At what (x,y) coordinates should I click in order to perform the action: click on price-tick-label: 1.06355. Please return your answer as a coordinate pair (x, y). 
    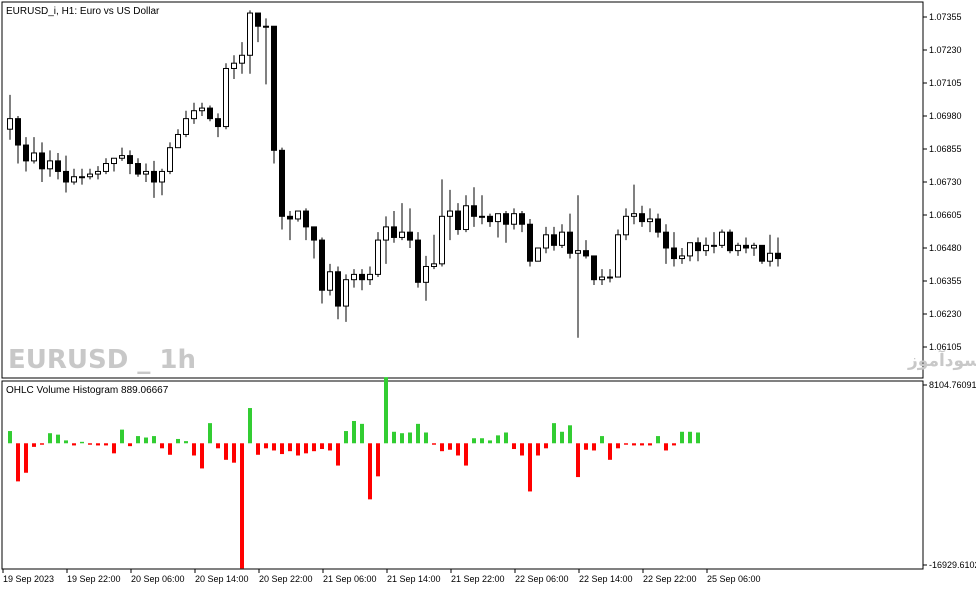
    Looking at the image, I should click on (945, 281).